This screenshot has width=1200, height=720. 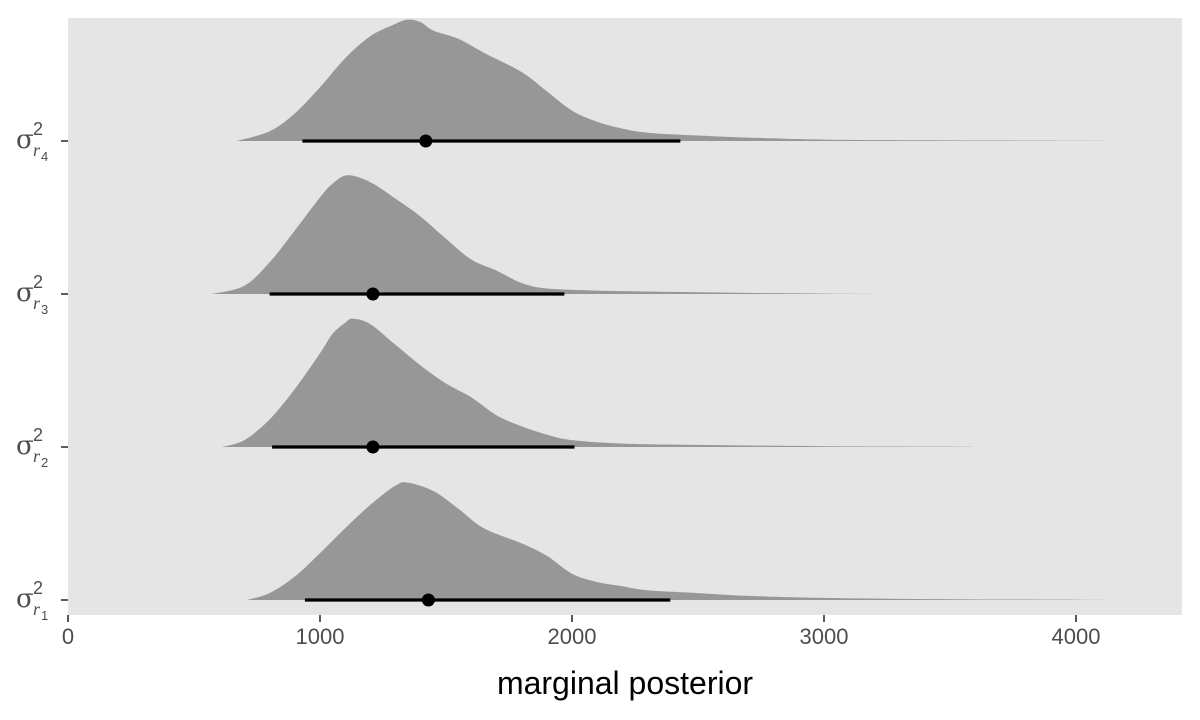 I want to click on x-tick-label-2000: 2000, so click(x=572, y=636).